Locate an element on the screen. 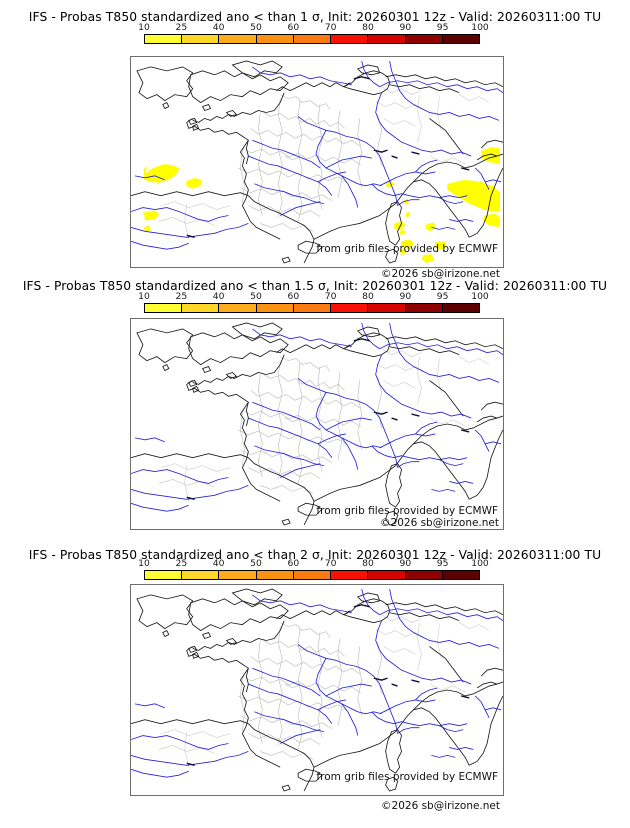 This screenshot has height=828, width=630. panel-2-ecmwf-credit: from grib files provided by ECMWF is located at coordinates (407, 511).